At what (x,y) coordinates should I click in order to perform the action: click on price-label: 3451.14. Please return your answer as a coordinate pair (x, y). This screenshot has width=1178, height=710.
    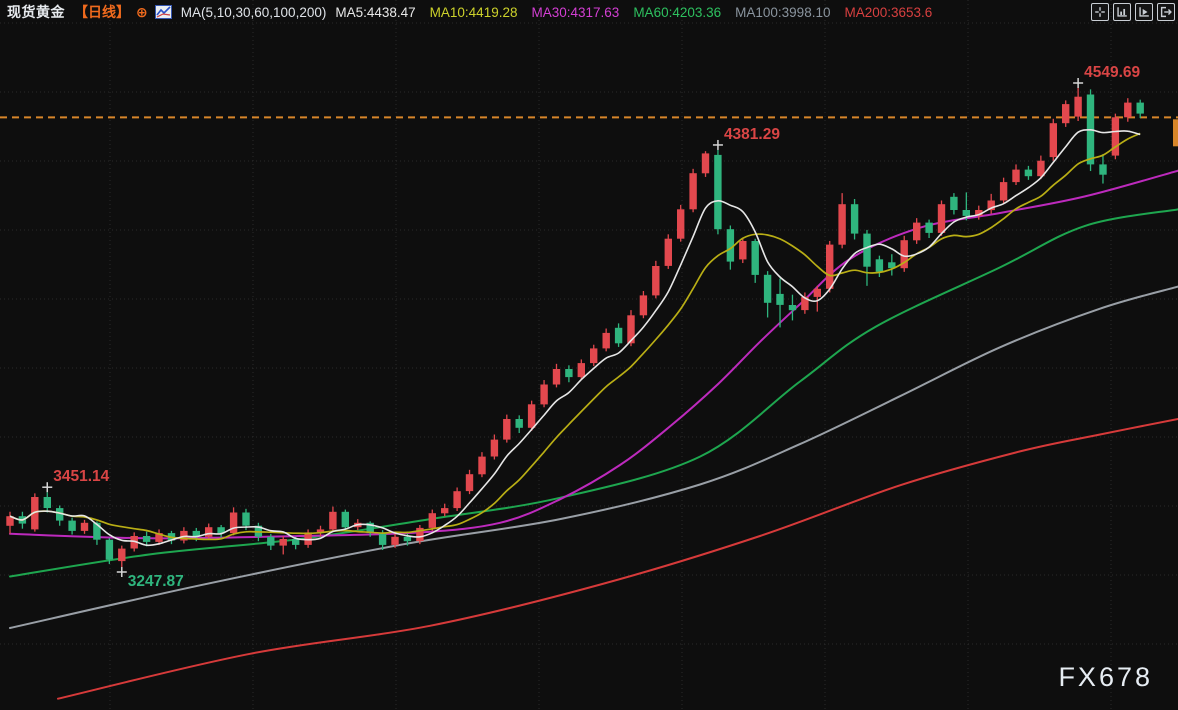
    Looking at the image, I should click on (81, 476).